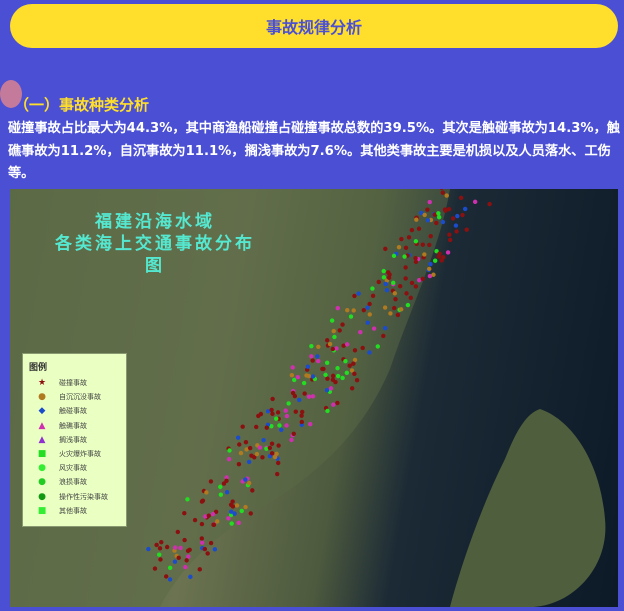 The height and width of the screenshot is (611, 624). I want to click on legend-item: ◆ 触碰事故, so click(74, 411).